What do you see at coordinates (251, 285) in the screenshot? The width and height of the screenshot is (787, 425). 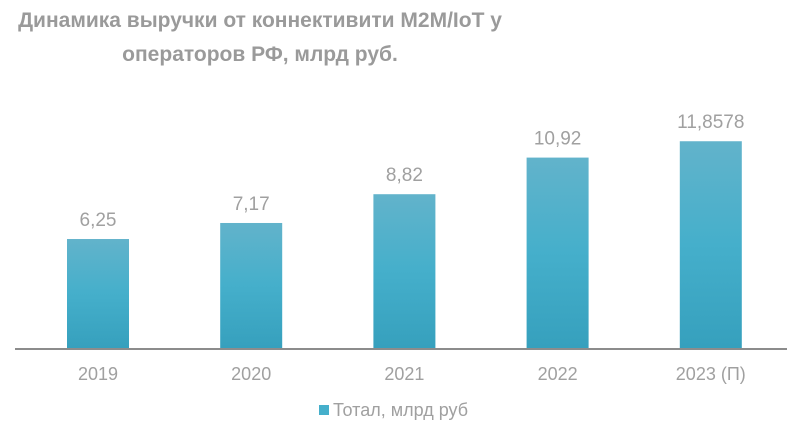 I see `bar-2020` at bounding box center [251, 285].